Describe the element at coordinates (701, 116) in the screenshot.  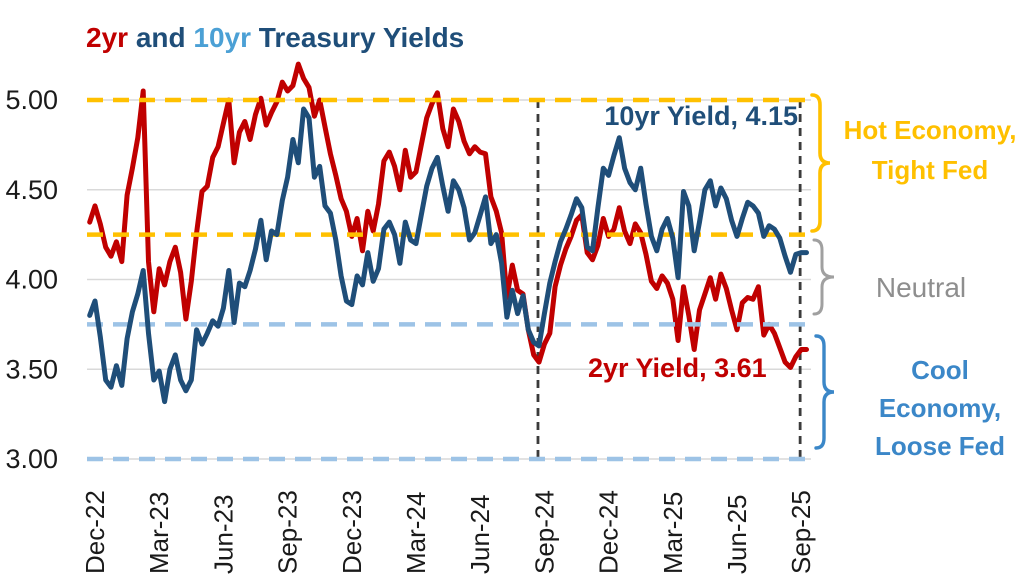
I see `annotation-10yr-yield: 10yr Yield, 4.15` at that location.